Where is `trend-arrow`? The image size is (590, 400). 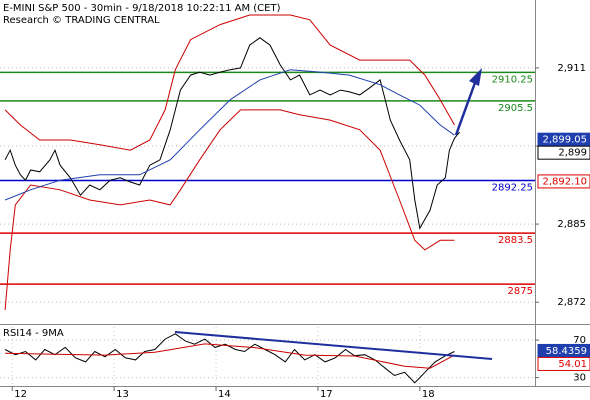 trend-arrow is located at coordinates (466, 107).